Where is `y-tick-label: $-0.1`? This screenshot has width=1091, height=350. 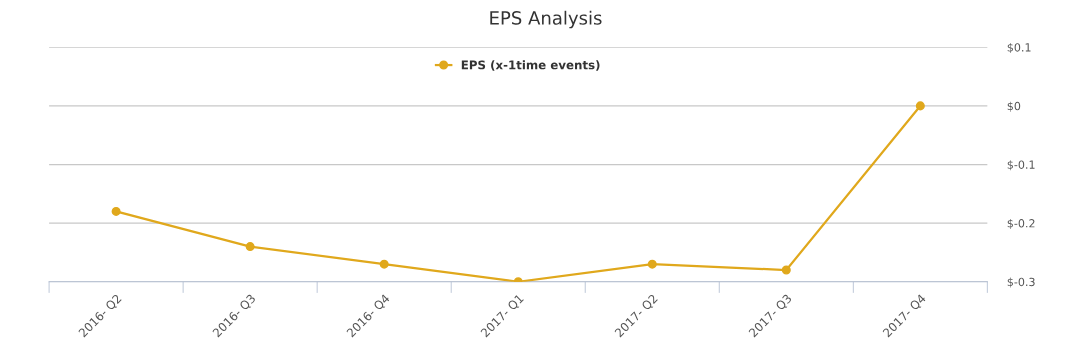 y-tick-label: $-0.1 is located at coordinates (1021, 165).